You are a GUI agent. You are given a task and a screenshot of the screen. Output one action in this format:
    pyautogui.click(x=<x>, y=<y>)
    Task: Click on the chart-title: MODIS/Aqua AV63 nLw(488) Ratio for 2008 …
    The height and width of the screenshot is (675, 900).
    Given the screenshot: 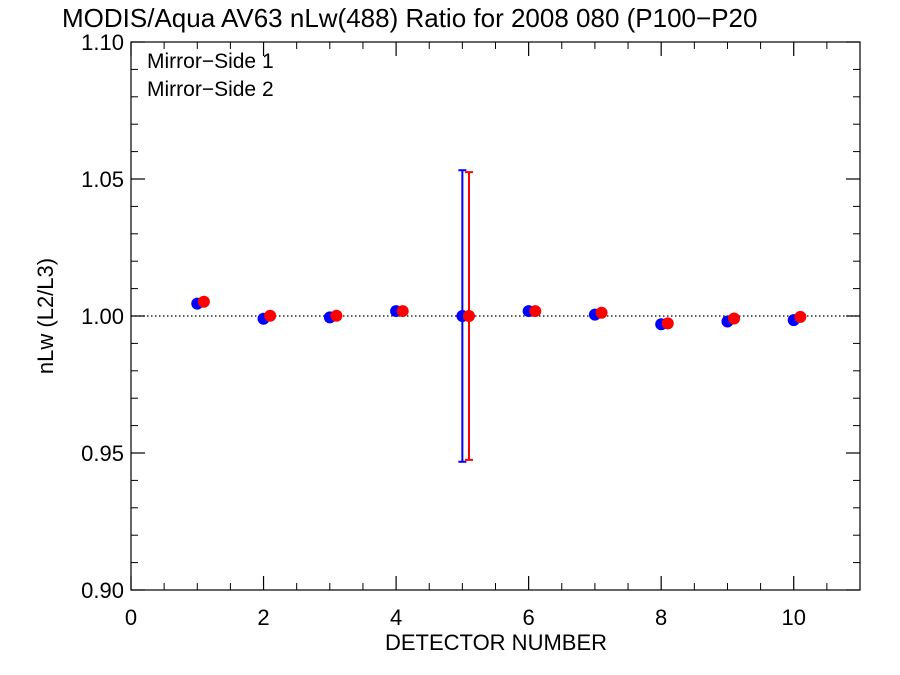 What is the action you would take?
    pyautogui.click(x=409, y=18)
    